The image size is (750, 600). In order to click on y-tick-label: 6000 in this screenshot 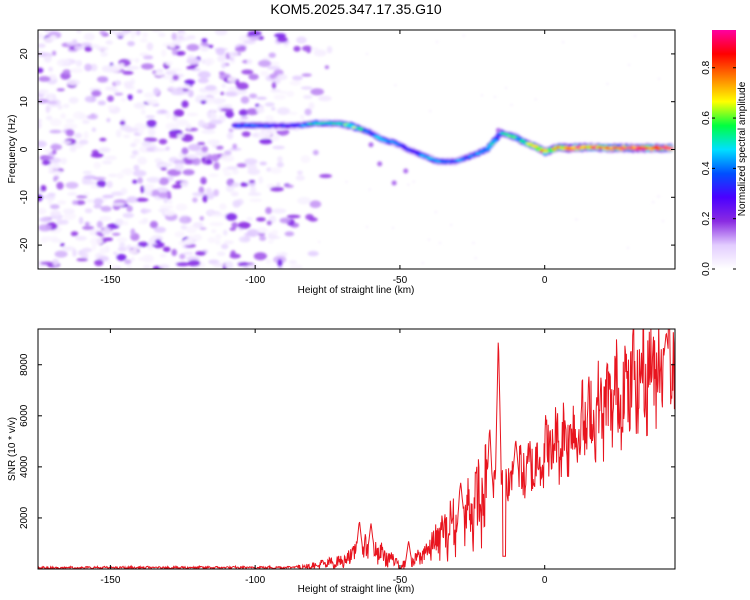, I will do `click(24, 415)`.